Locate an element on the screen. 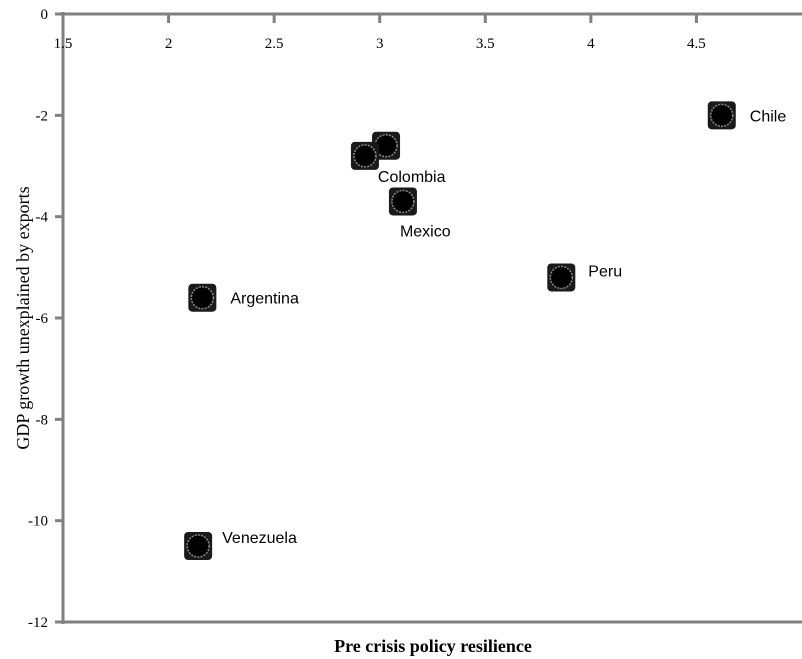  y-tick-label: -2 is located at coordinates (42, 116).